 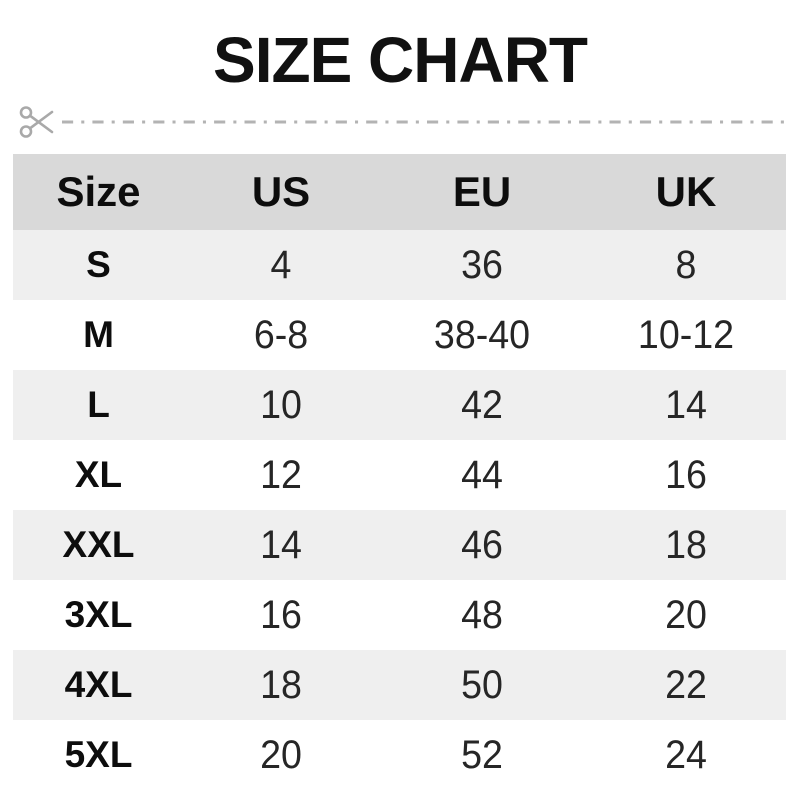 I want to click on table-row-xxl: XXL 14 46 18, so click(x=399, y=545).